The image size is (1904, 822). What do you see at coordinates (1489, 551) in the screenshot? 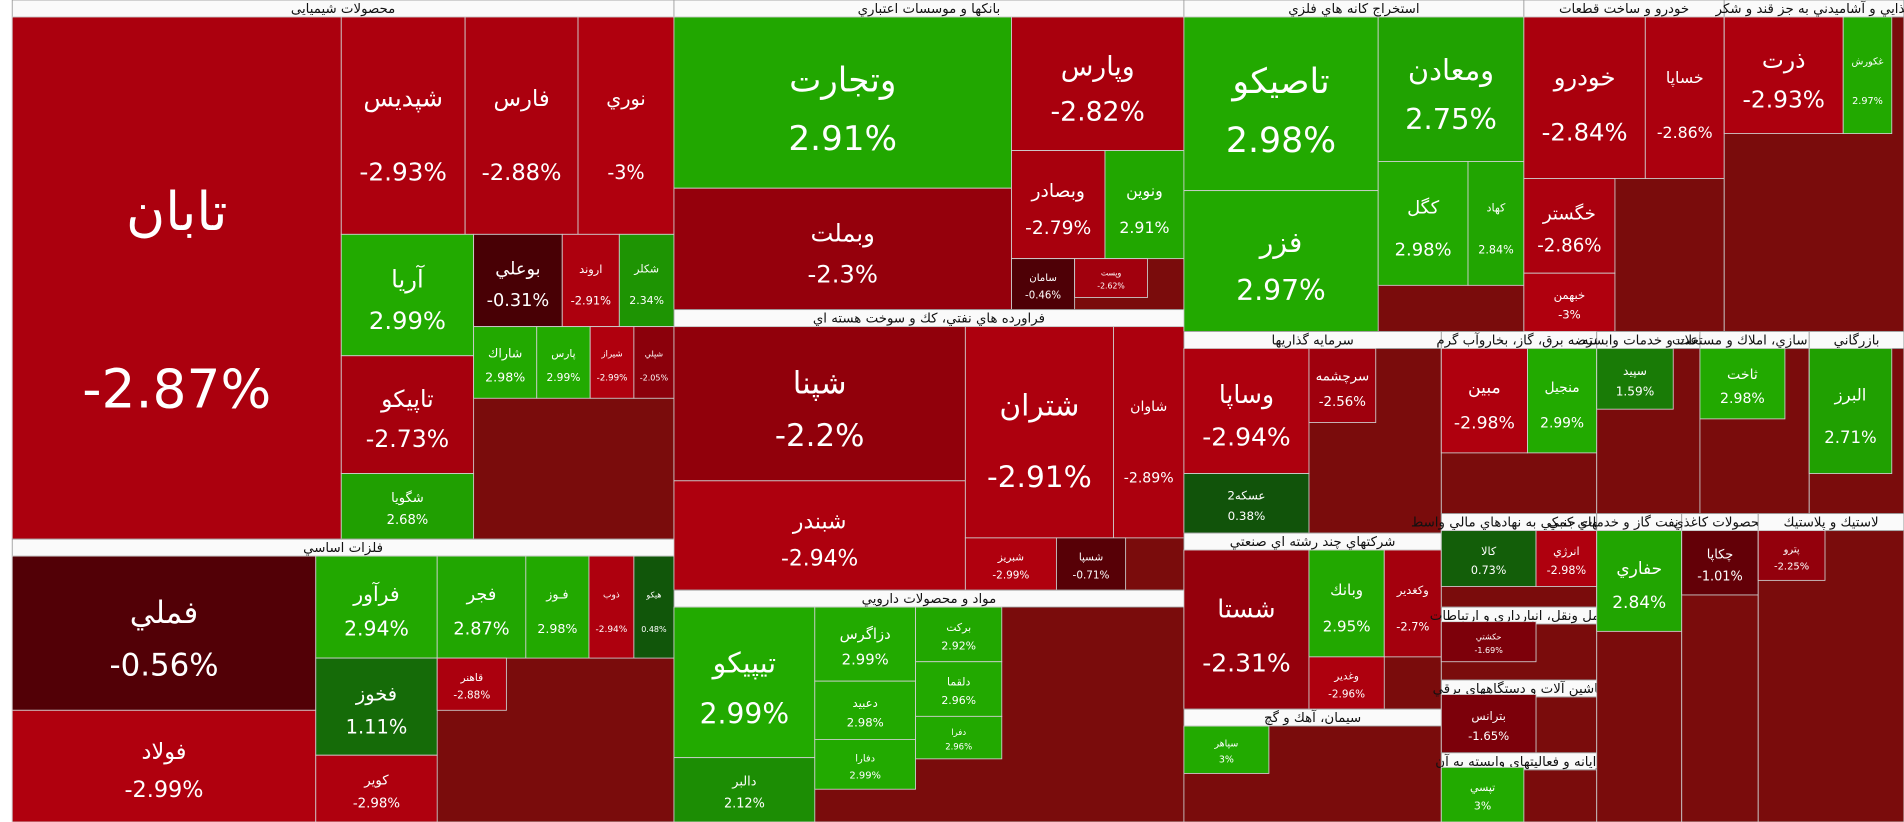
I see `tile-label: كالا` at bounding box center [1489, 551].